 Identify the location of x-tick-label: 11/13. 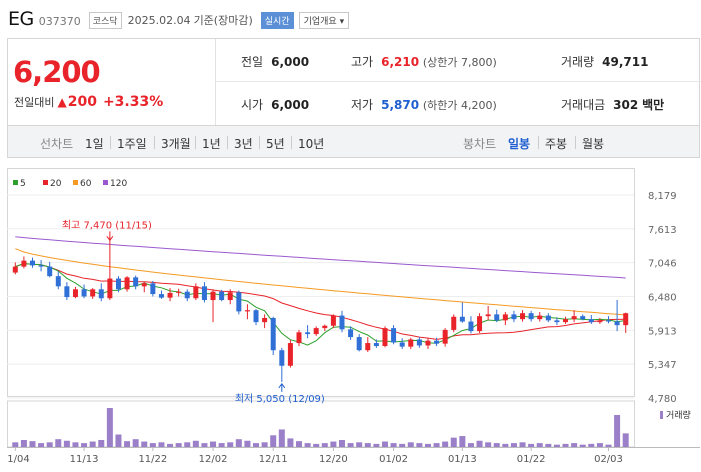
(84, 459).